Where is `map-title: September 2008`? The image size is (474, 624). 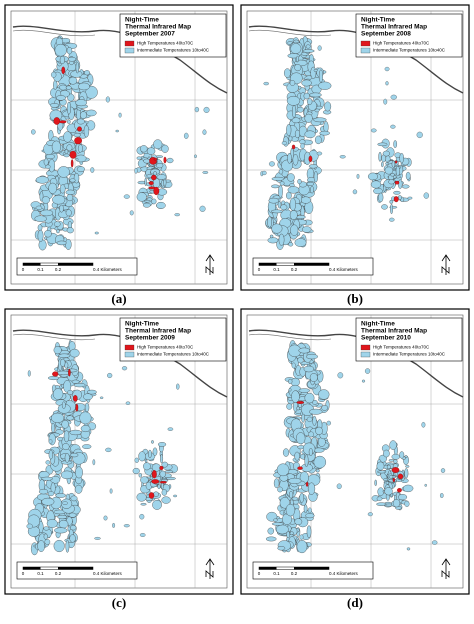
map-title: September 2008 is located at coordinates (386, 34).